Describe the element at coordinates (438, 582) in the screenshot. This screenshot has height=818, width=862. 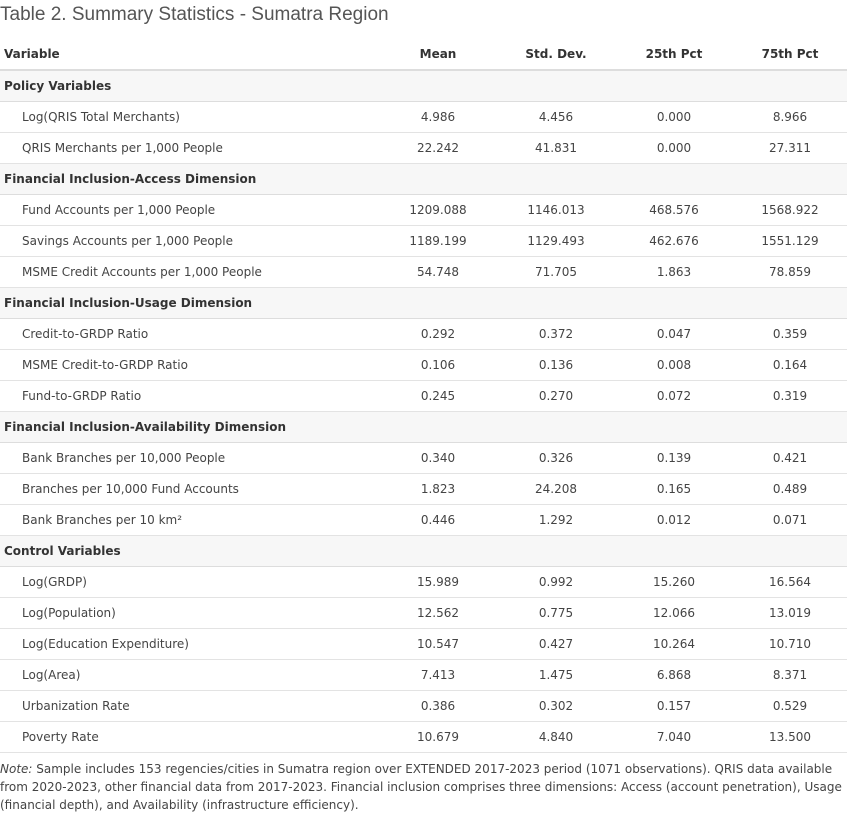
I see `cell-mean: 15.989` at that location.